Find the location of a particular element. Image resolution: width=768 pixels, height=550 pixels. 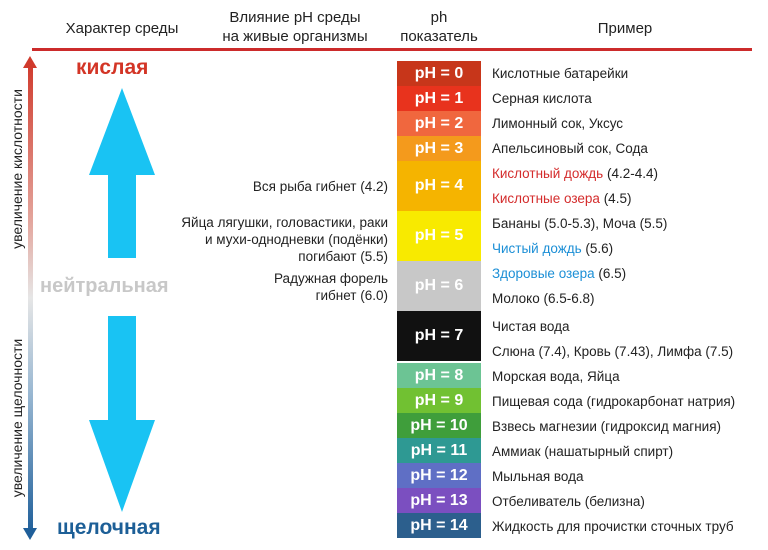

example-3: Апельсиновый сок, Сода is located at coordinates (570, 148).